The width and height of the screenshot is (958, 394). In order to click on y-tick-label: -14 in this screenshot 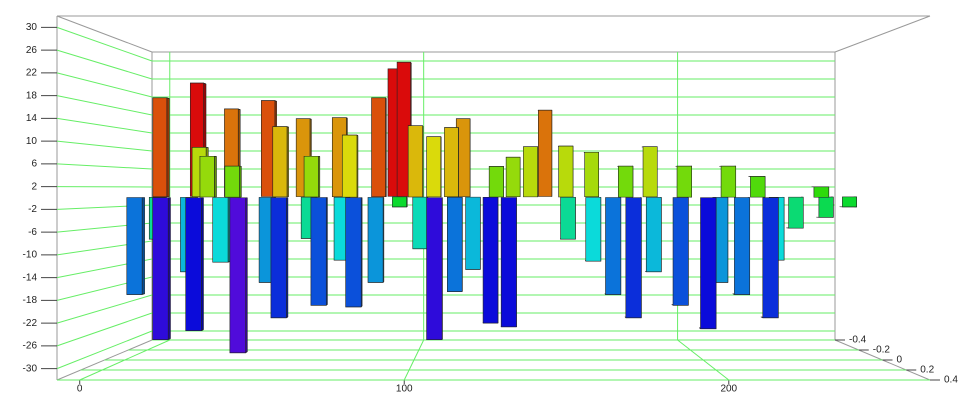, I will do `click(30, 277)`.